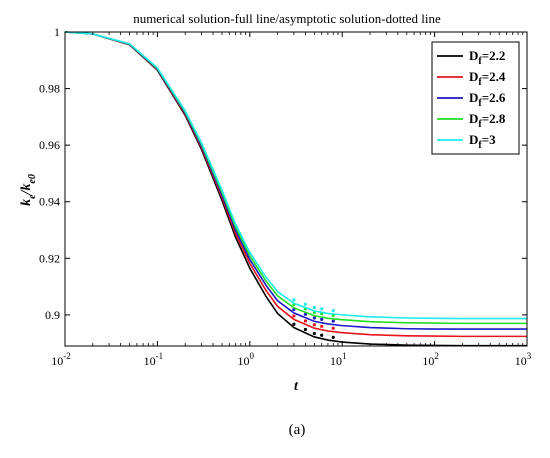 The image size is (550, 458). Describe the element at coordinates (252, 356) in the screenshot. I see `x-tick-exp-3: 0` at that location.